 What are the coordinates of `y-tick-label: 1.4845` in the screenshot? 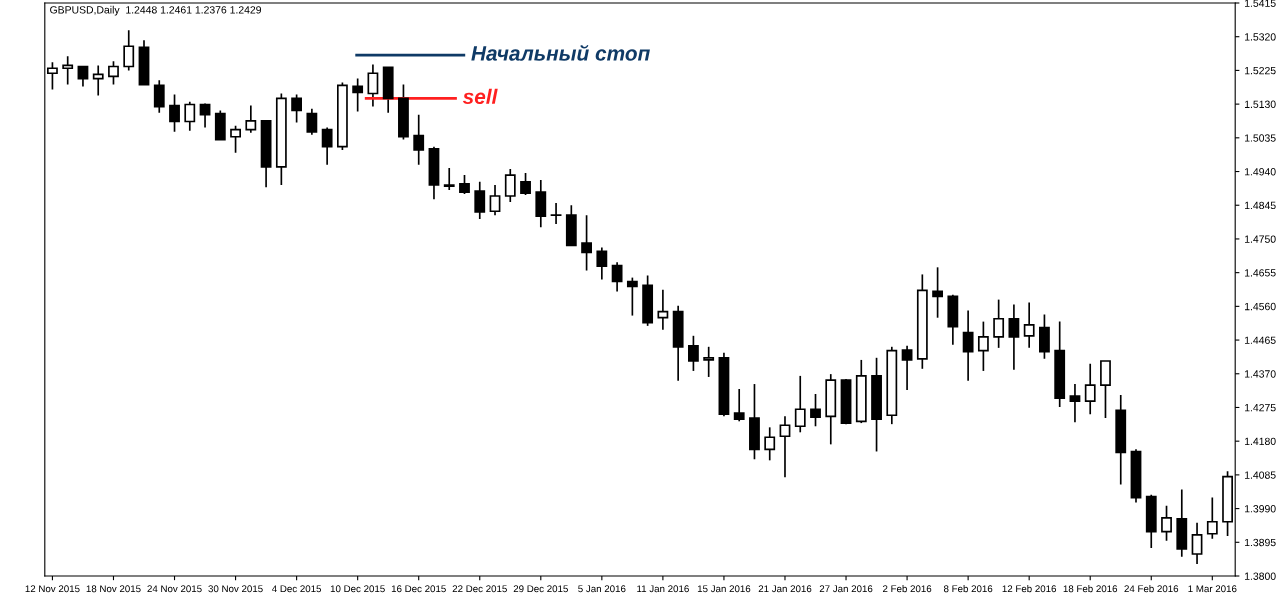 It's located at (1260, 205).